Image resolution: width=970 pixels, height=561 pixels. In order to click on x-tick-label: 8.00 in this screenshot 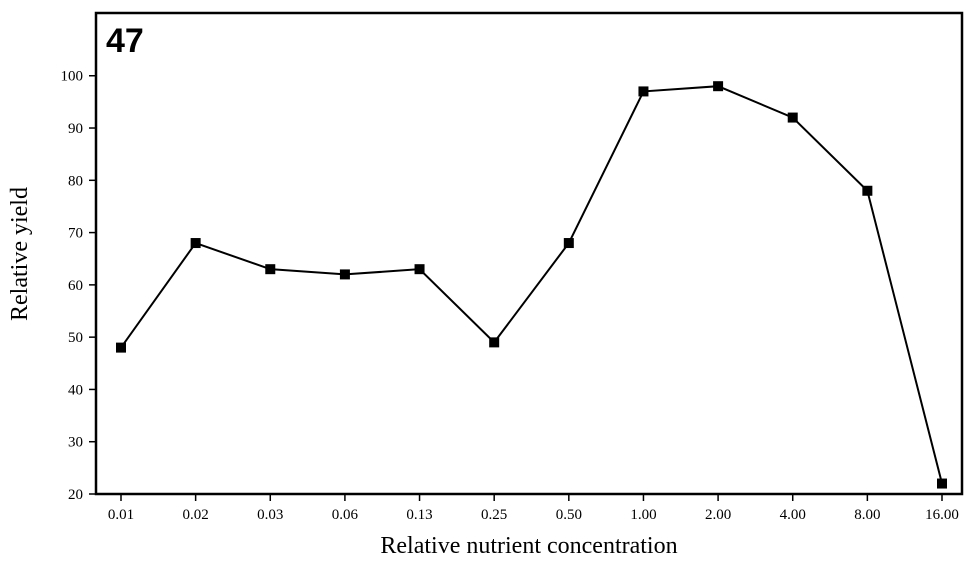, I will do `click(867, 515)`.